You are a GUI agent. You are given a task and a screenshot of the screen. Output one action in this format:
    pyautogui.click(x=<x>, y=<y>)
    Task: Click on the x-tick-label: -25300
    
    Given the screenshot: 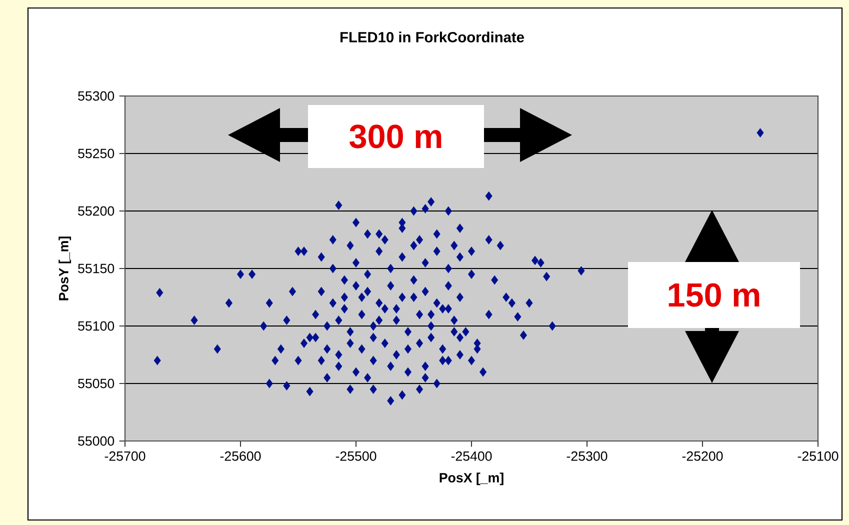 What is the action you would take?
    pyautogui.click(x=587, y=456)
    